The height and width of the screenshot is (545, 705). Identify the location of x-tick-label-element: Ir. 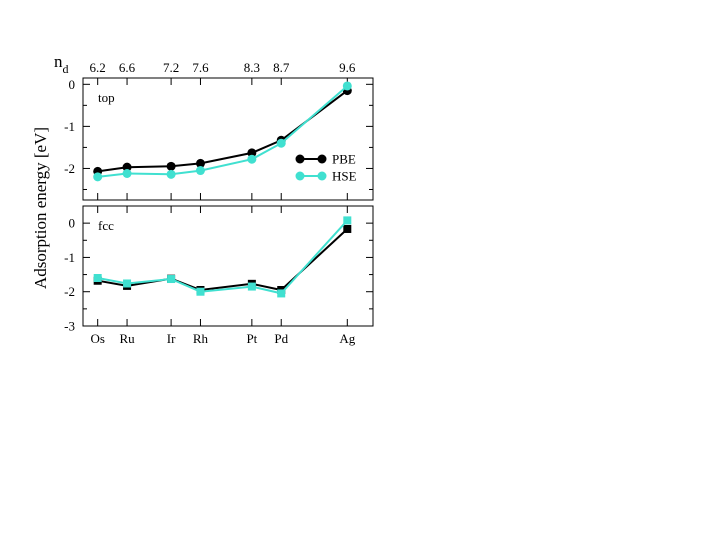
(171, 338).